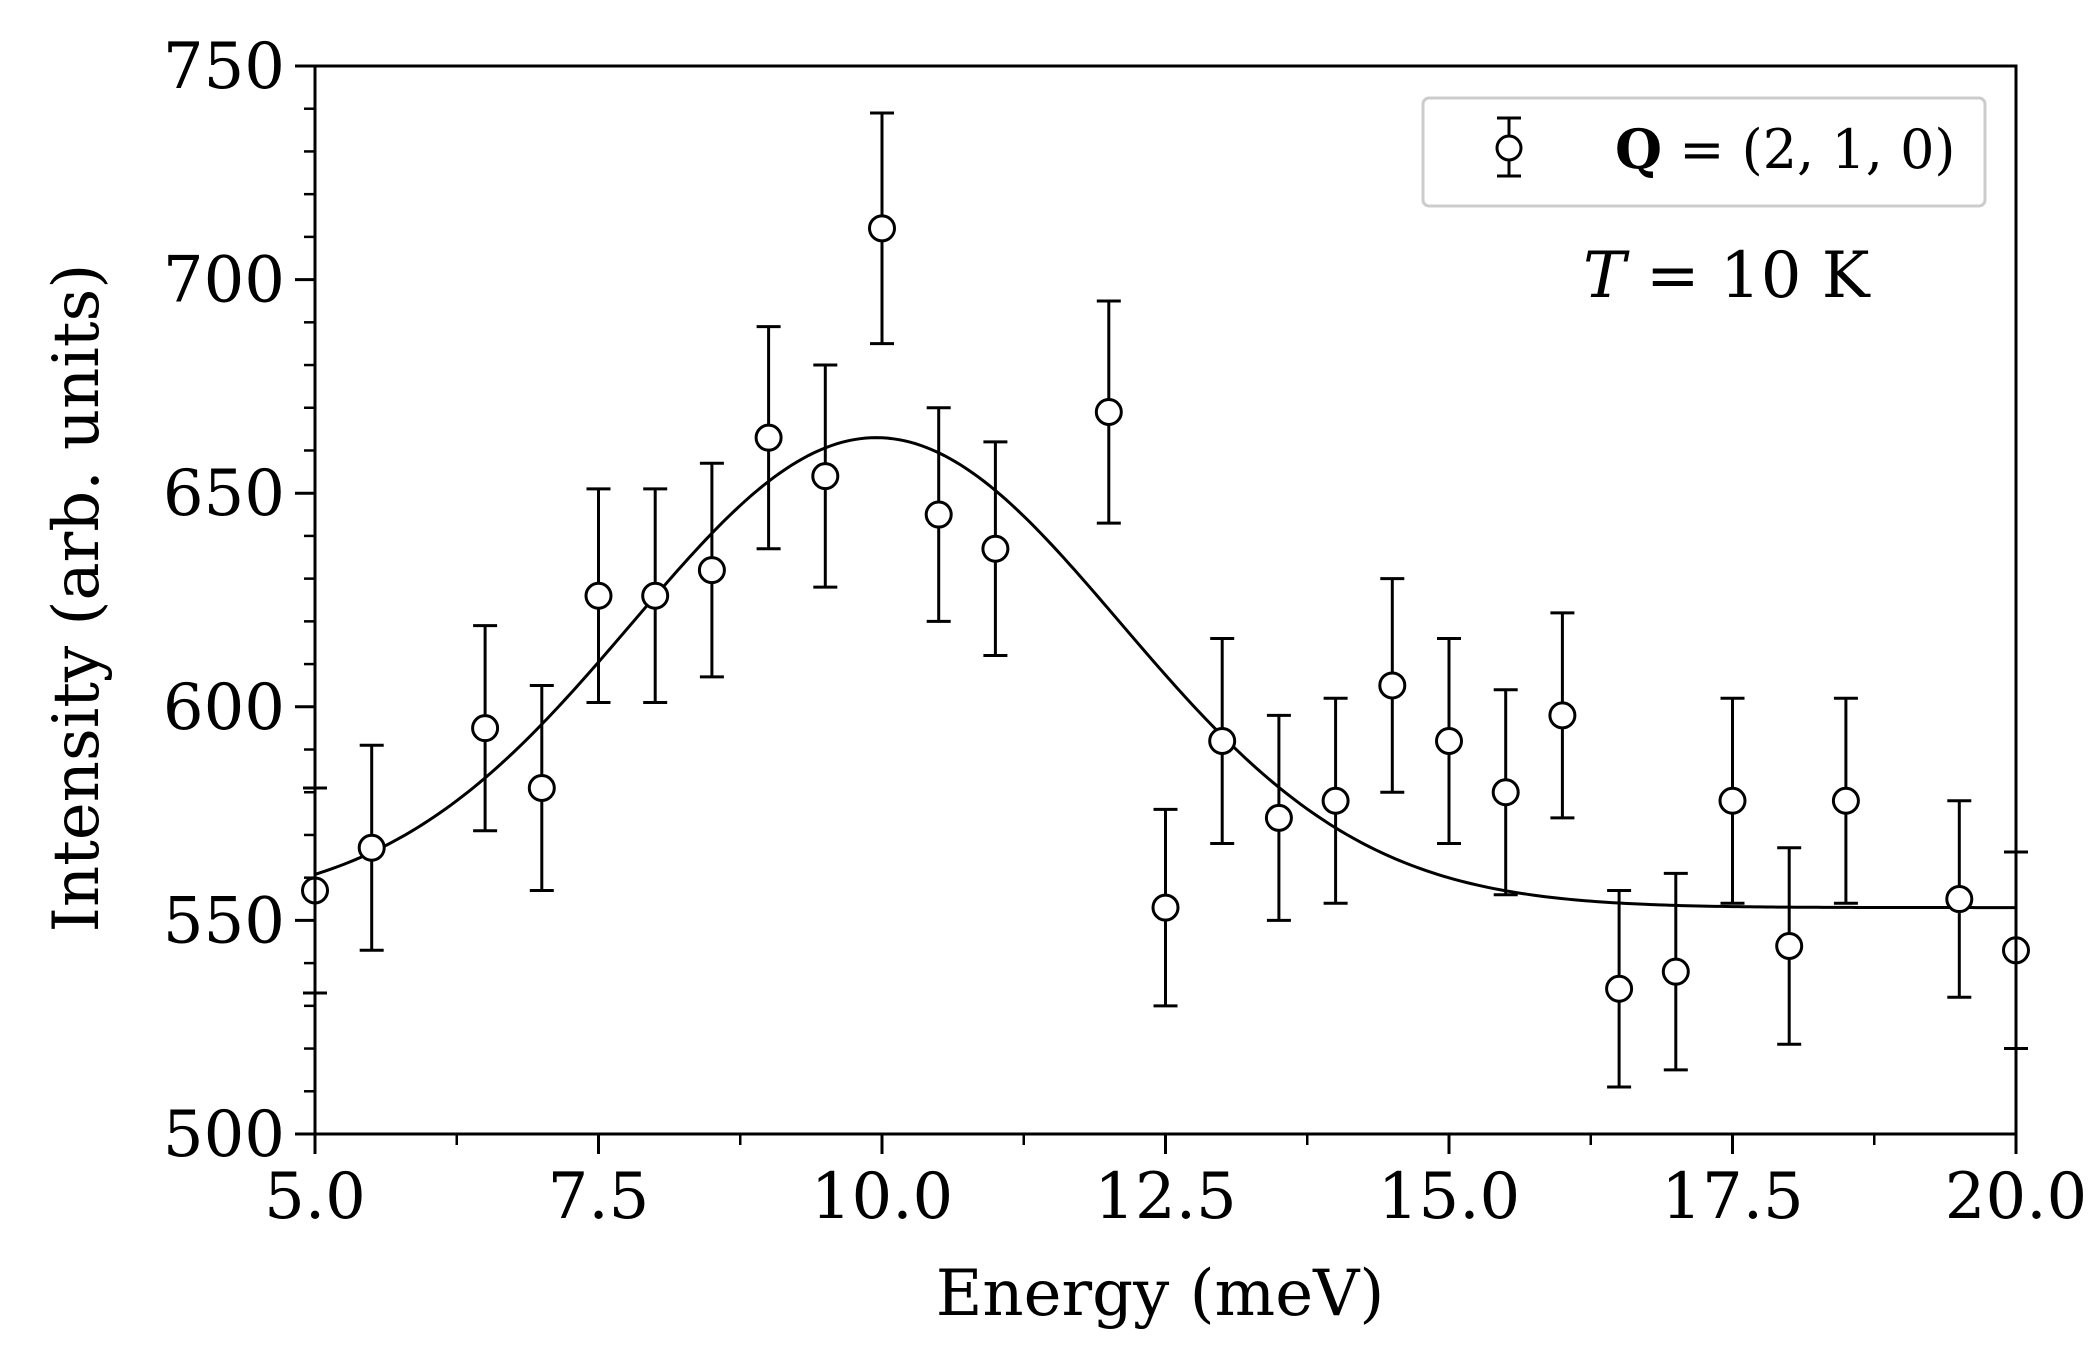 The image size is (2100, 1350). Describe the element at coordinates (2016, 1197) in the screenshot. I see `x-tick-label: 20.0` at that location.